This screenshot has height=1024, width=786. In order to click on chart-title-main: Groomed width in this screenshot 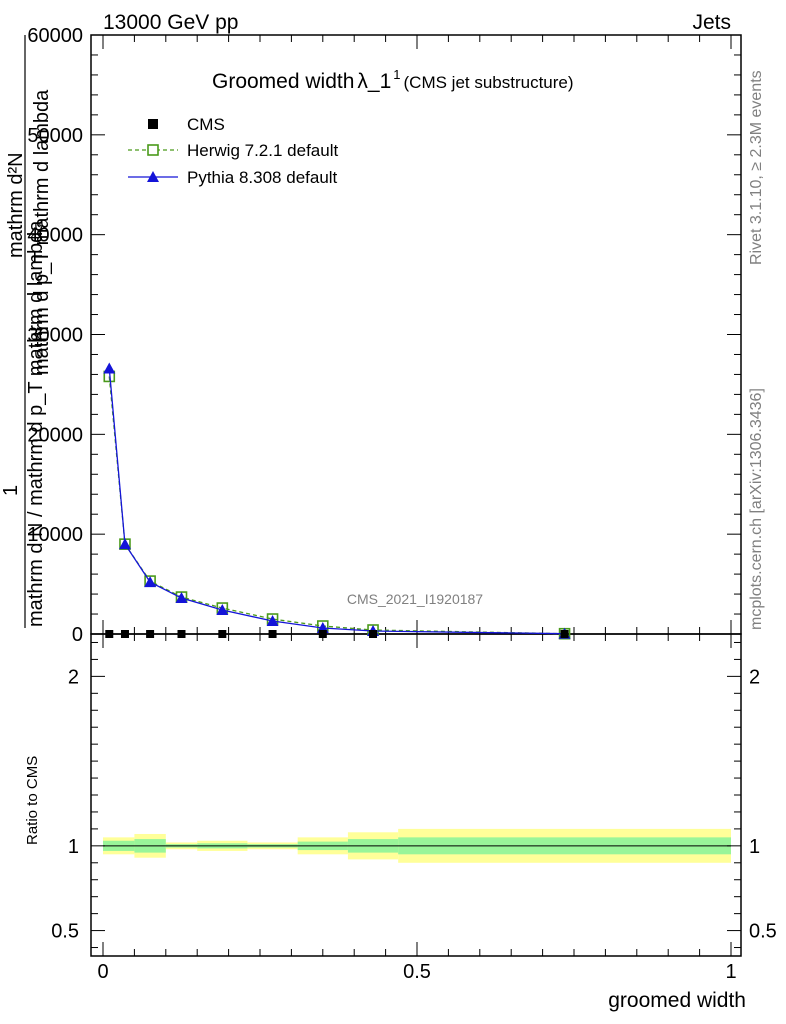, I will do `click(283, 81)`.